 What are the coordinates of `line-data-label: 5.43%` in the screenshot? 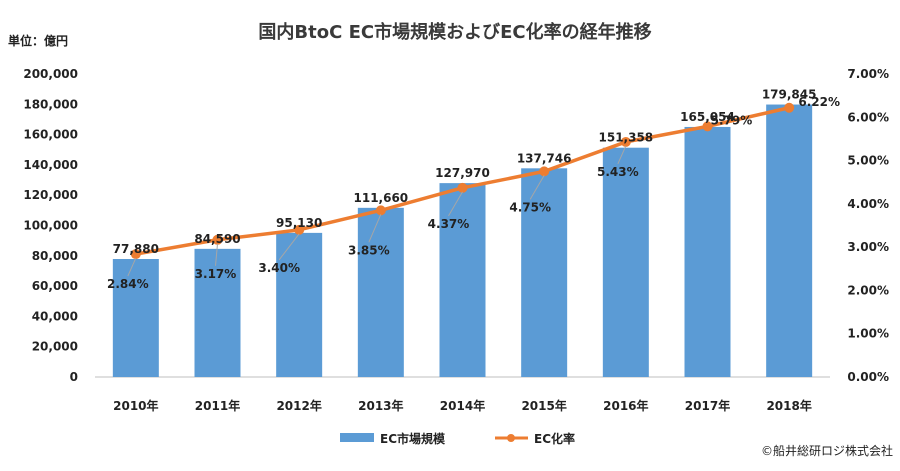 It's located at (618, 172).